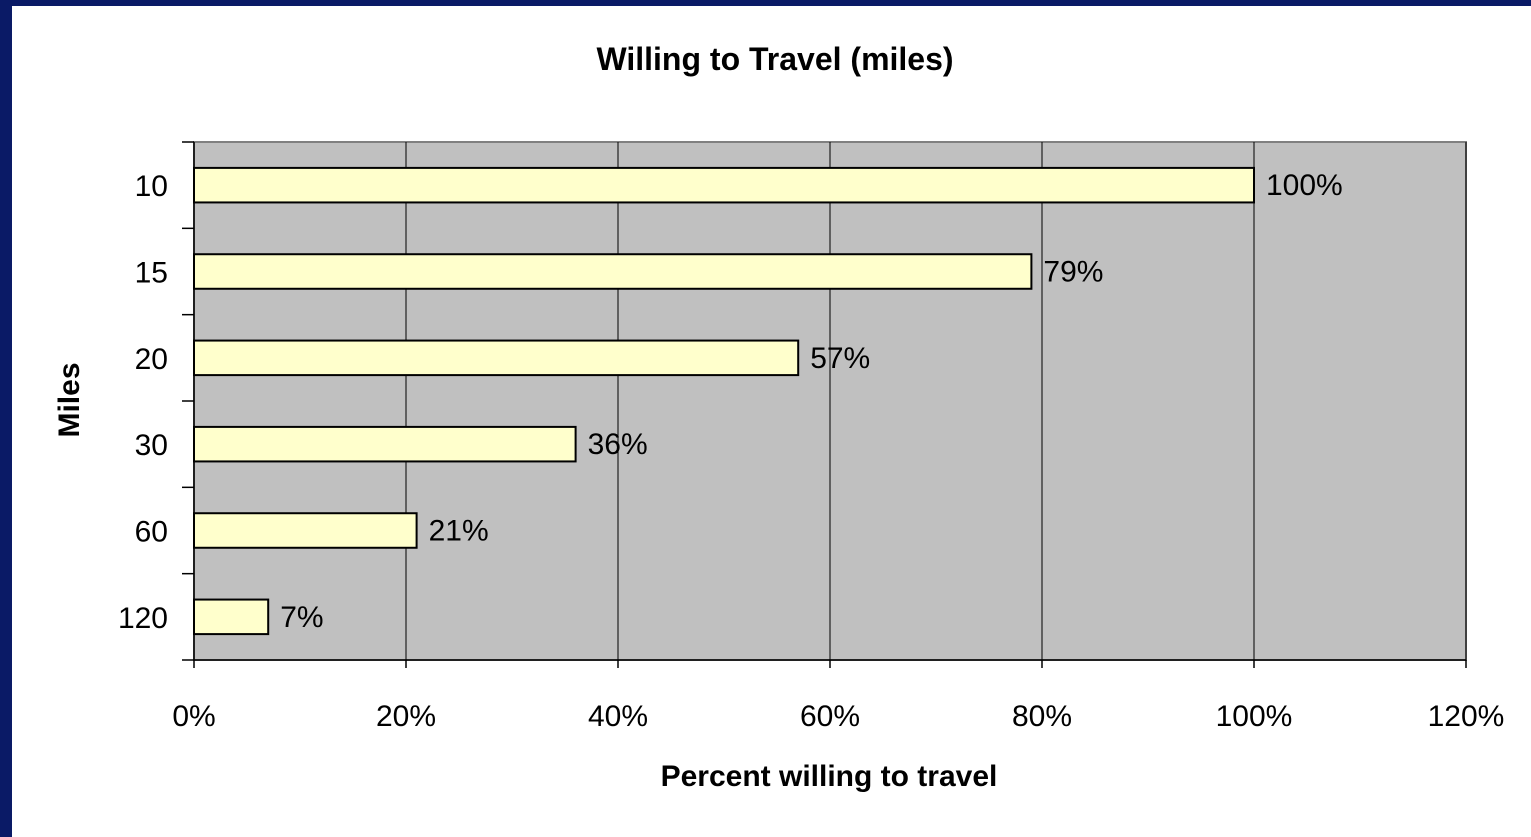 This screenshot has width=1531, height=837. Describe the element at coordinates (151, 273) in the screenshot. I see `y-tick-label: 15` at that location.